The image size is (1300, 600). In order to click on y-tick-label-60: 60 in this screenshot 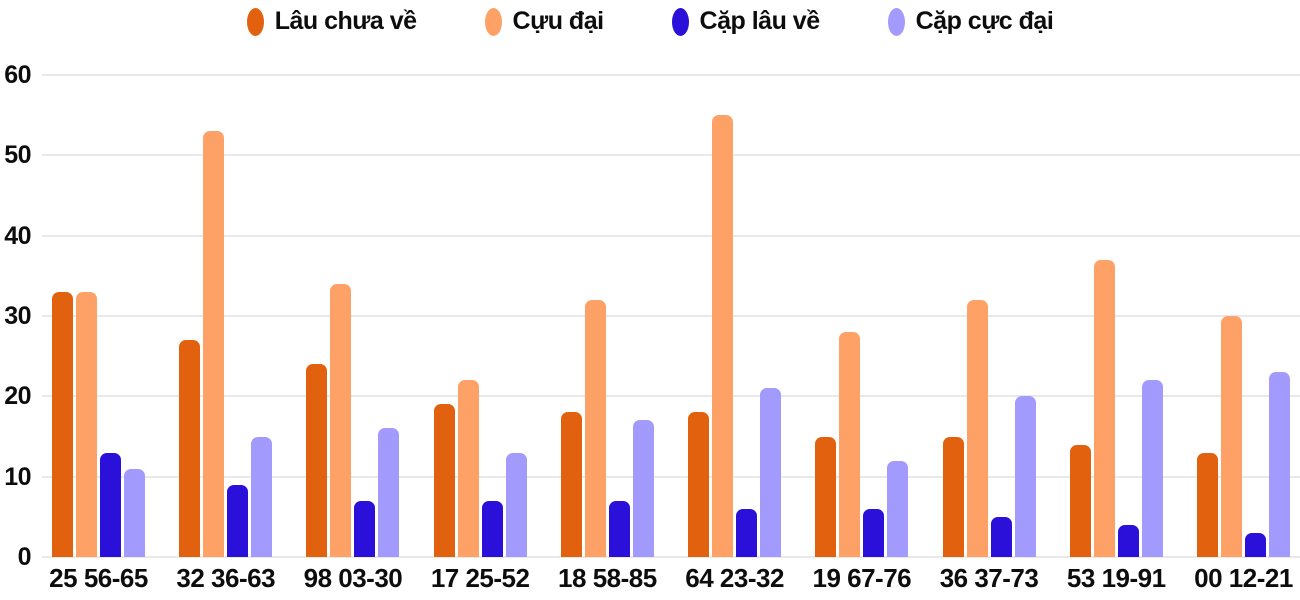, I will do `click(17, 75)`.